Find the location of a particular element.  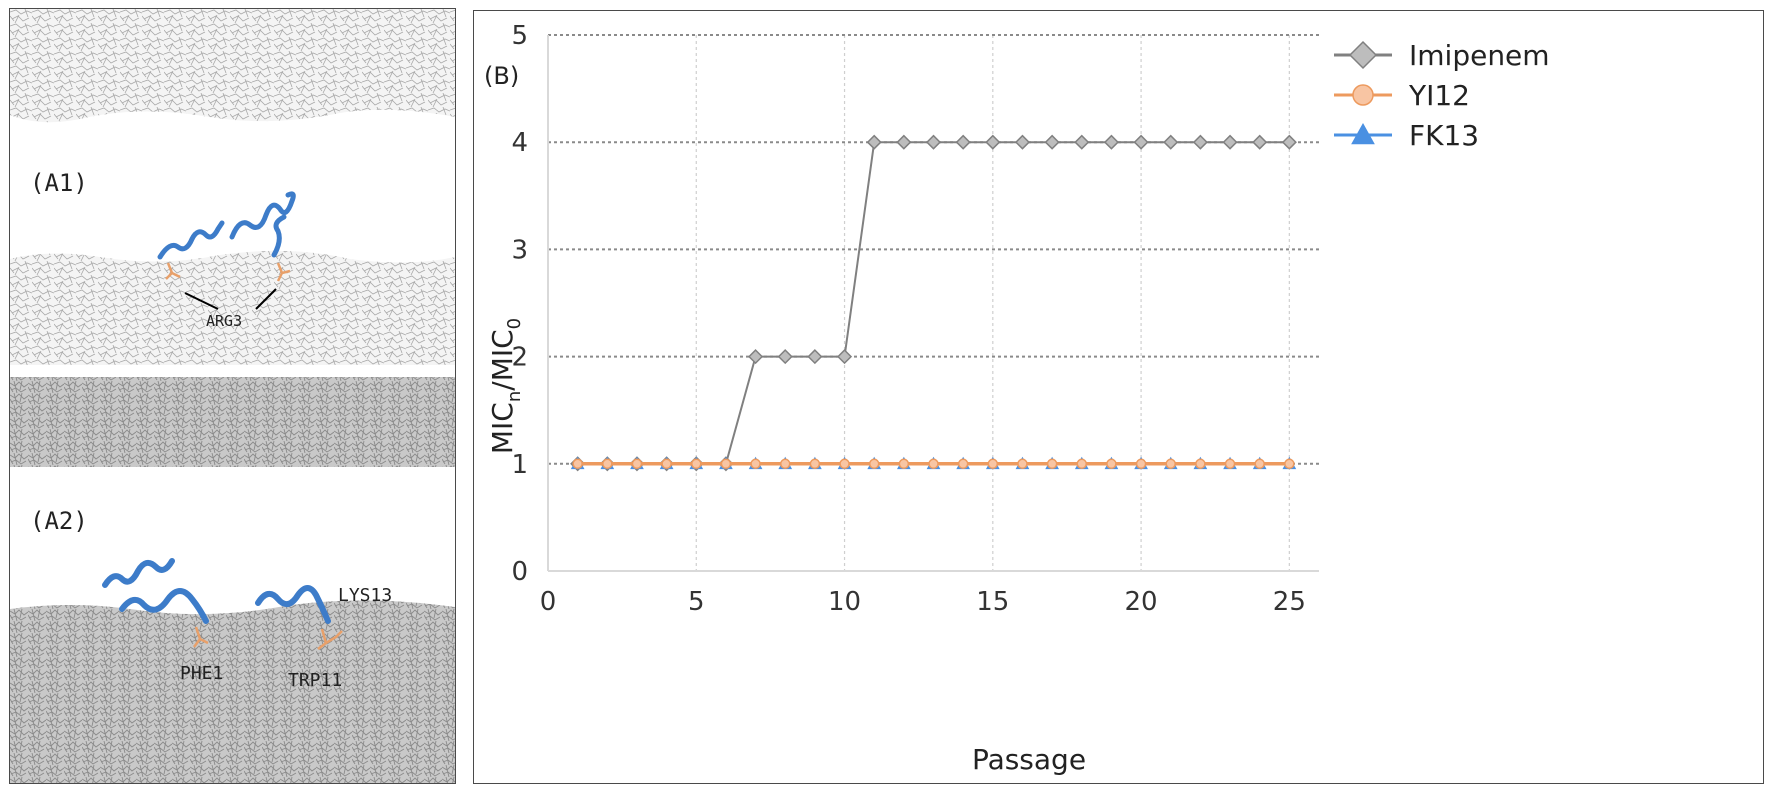

legend: Imipenem YI12 FK13 is located at coordinates (1442, 95).